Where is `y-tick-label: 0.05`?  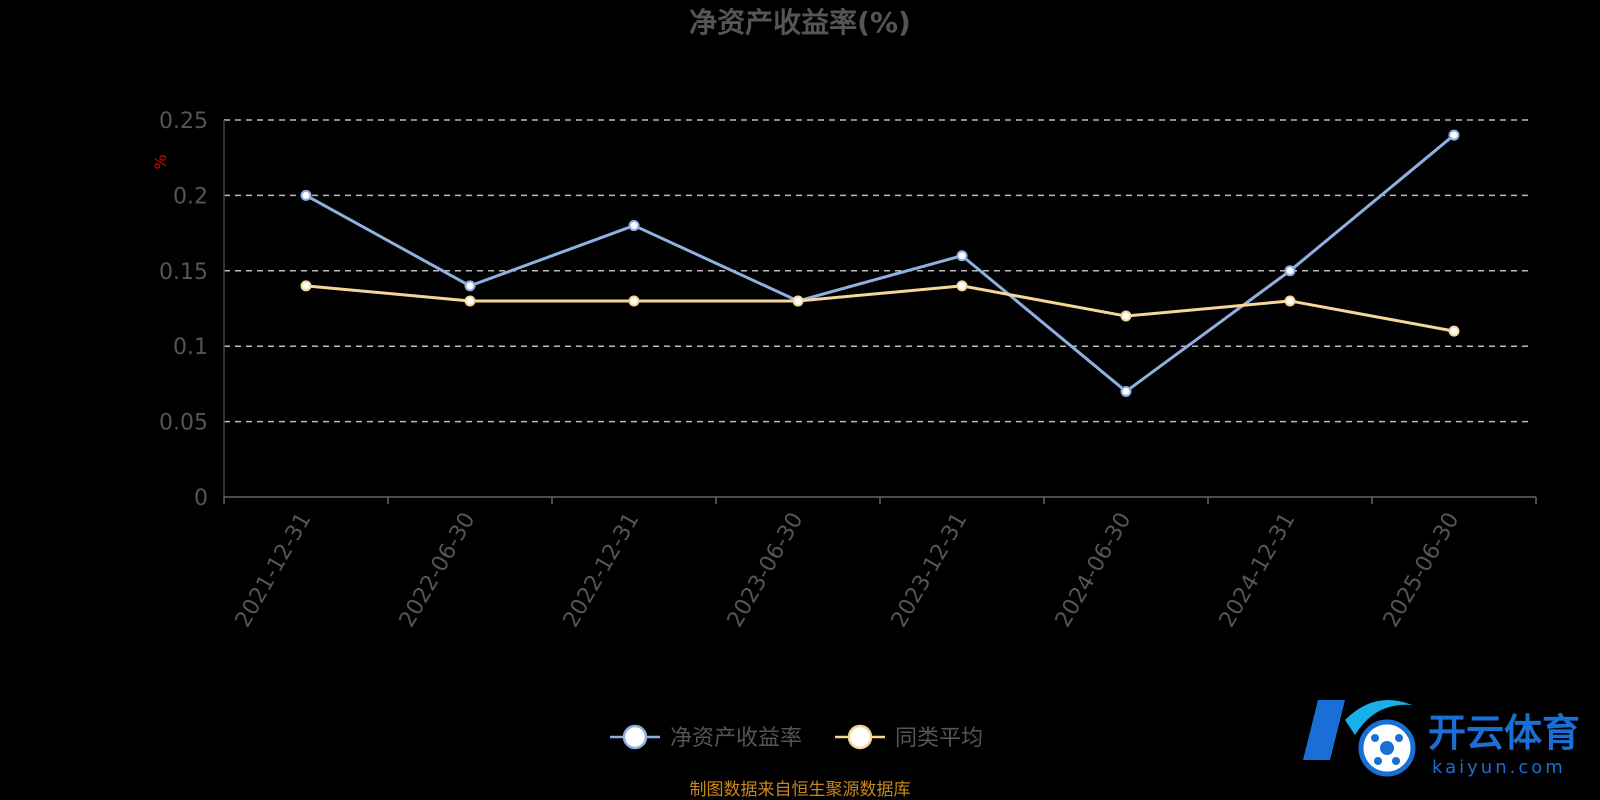
y-tick-label: 0.05 is located at coordinates (183, 423).